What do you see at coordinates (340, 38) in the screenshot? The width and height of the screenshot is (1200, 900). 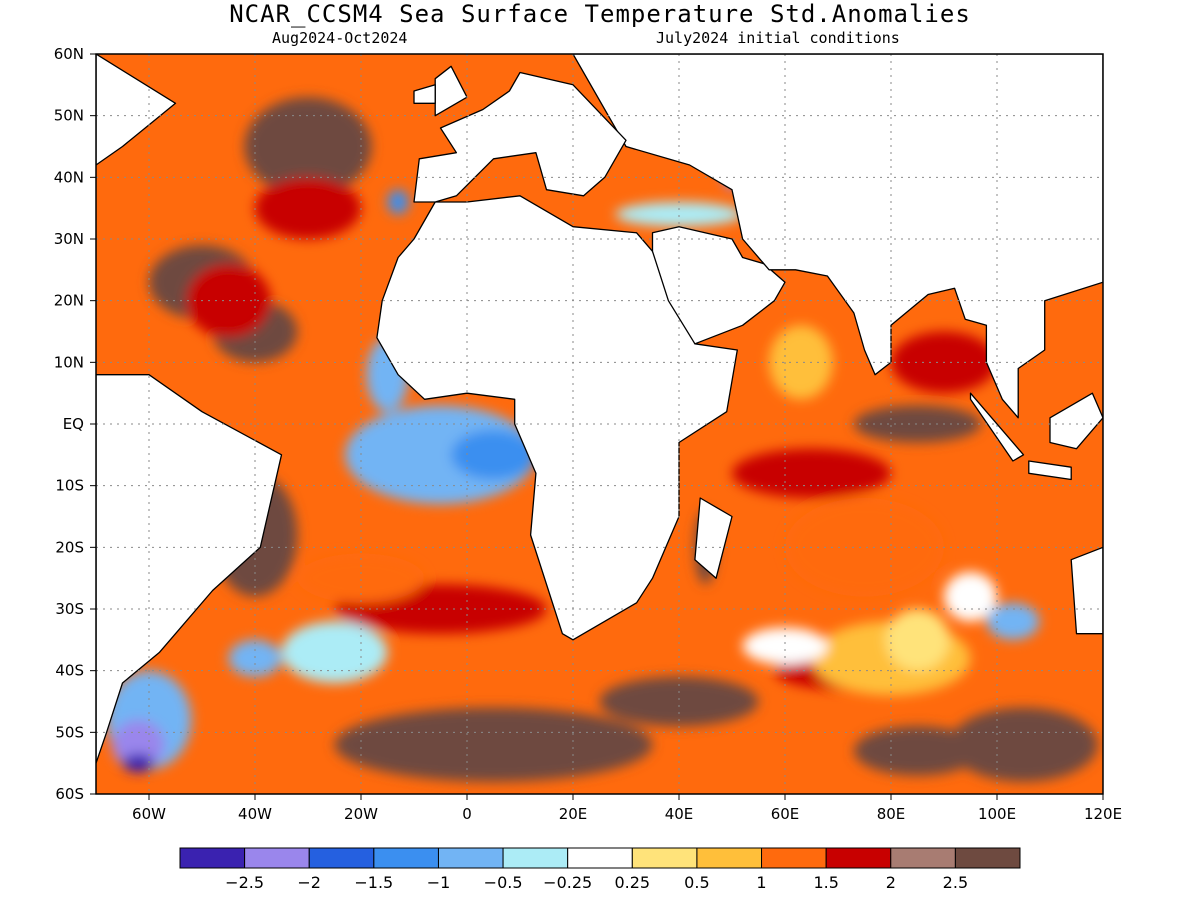 I see `forecast-period: Aug2024-Oct2024` at bounding box center [340, 38].